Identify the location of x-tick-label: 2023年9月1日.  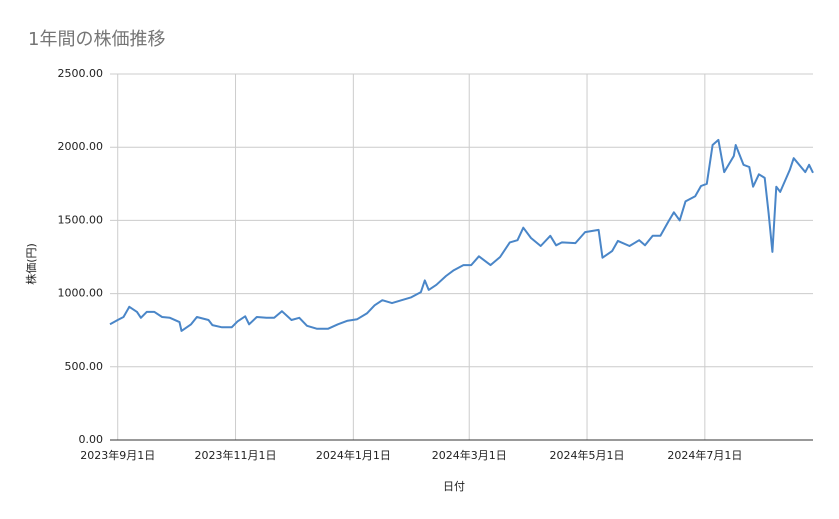
(117, 455).